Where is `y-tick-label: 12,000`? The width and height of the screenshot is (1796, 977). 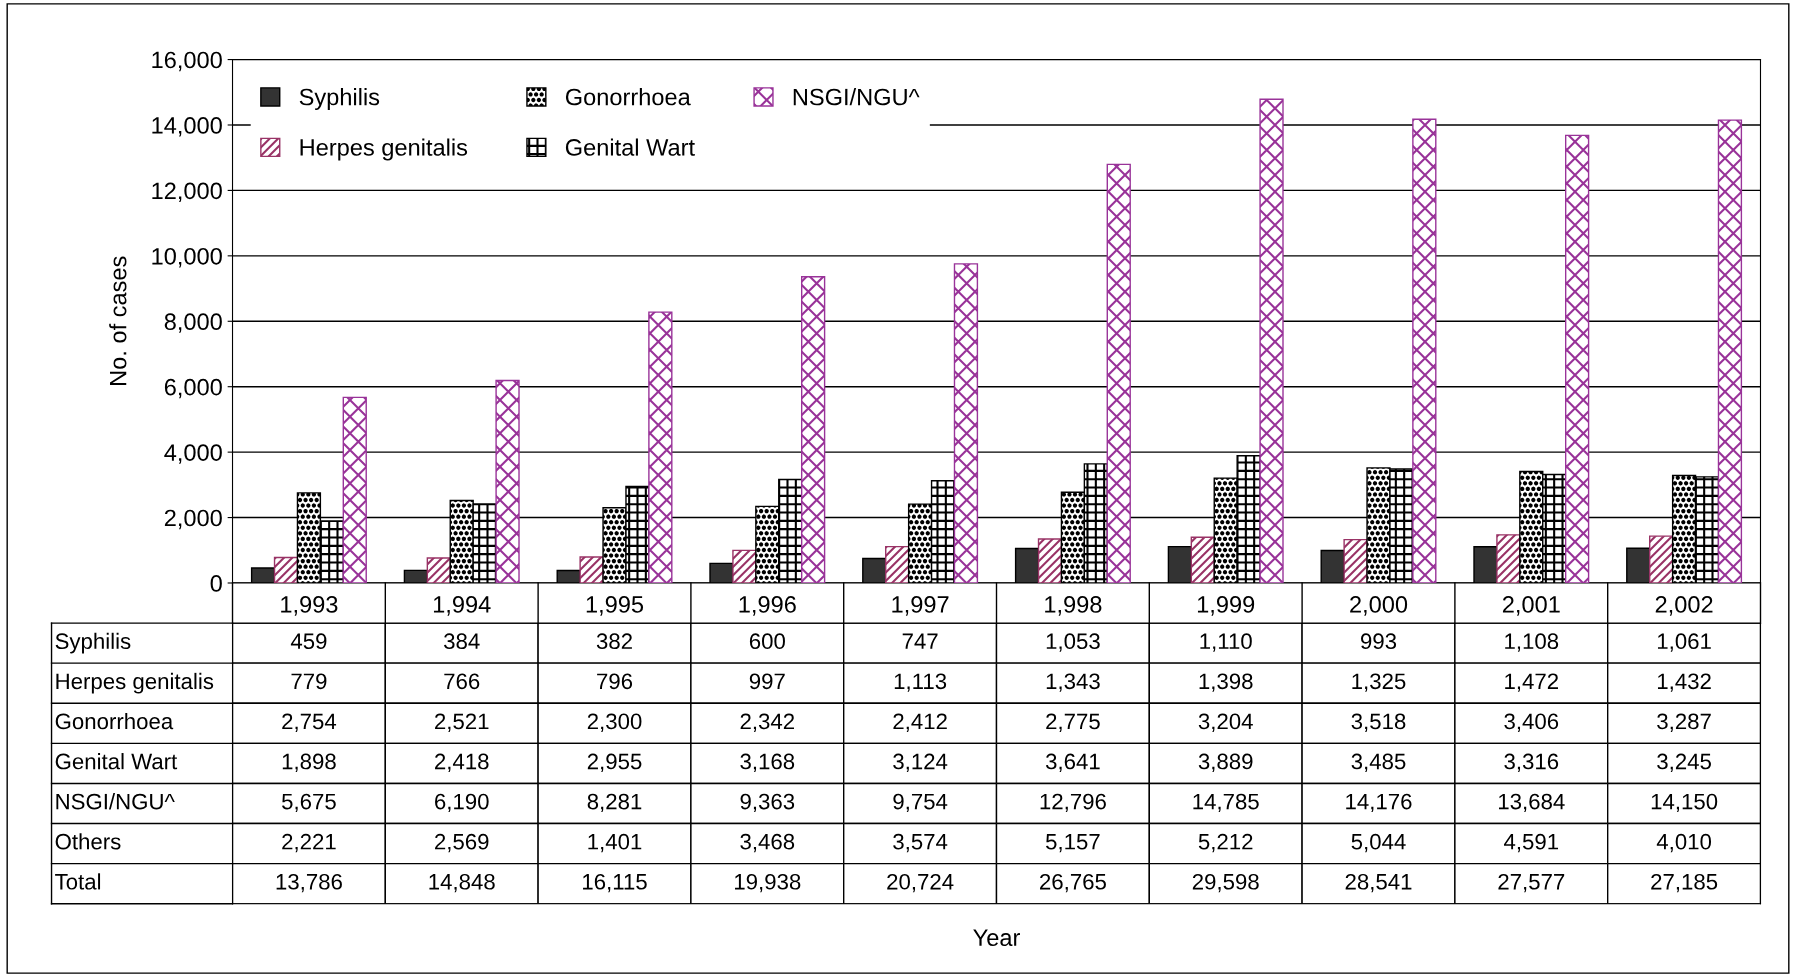 y-tick-label: 12,000 is located at coordinates (187, 192).